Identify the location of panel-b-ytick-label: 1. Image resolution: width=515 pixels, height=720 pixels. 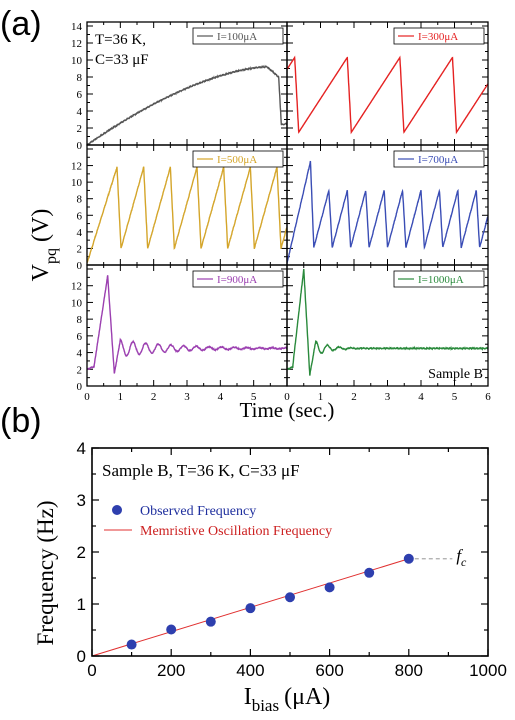
(81, 604).